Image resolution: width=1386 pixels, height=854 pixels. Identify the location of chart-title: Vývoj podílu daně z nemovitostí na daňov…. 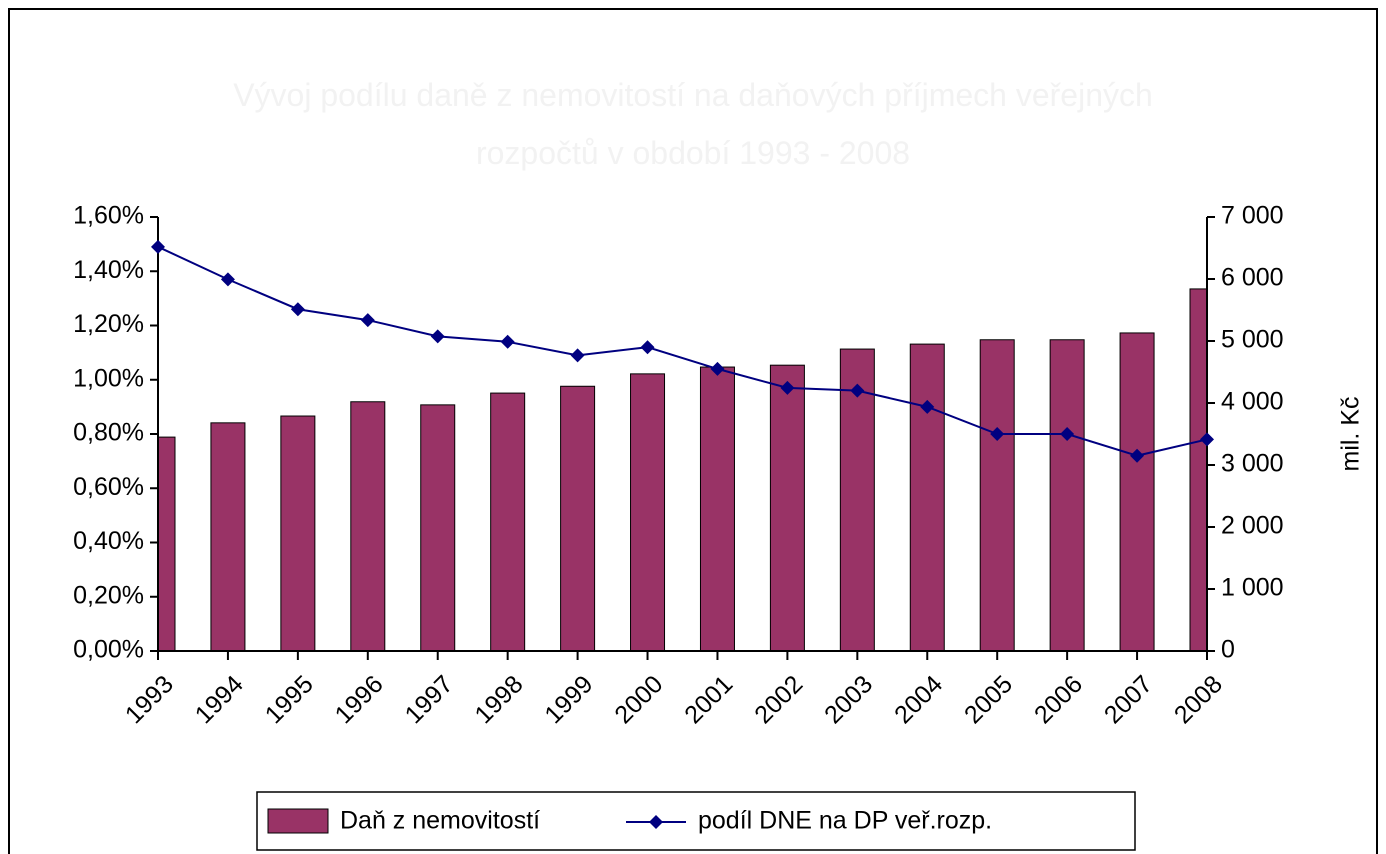
(693, 124).